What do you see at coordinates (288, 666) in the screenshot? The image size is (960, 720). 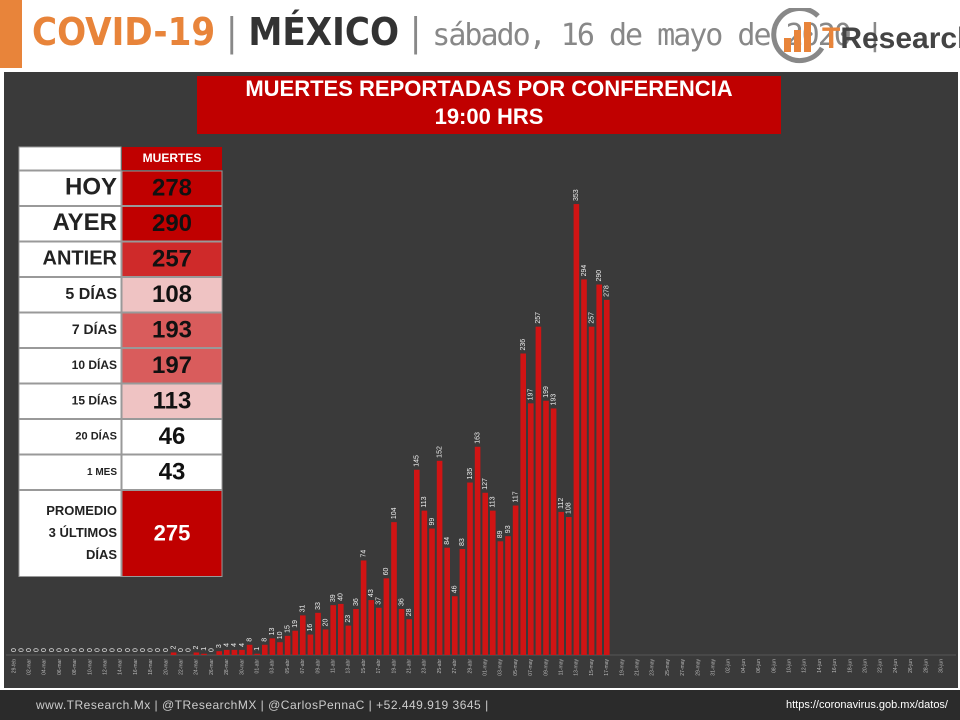 I see `x-tick-label: 05-abr` at bounding box center [288, 666].